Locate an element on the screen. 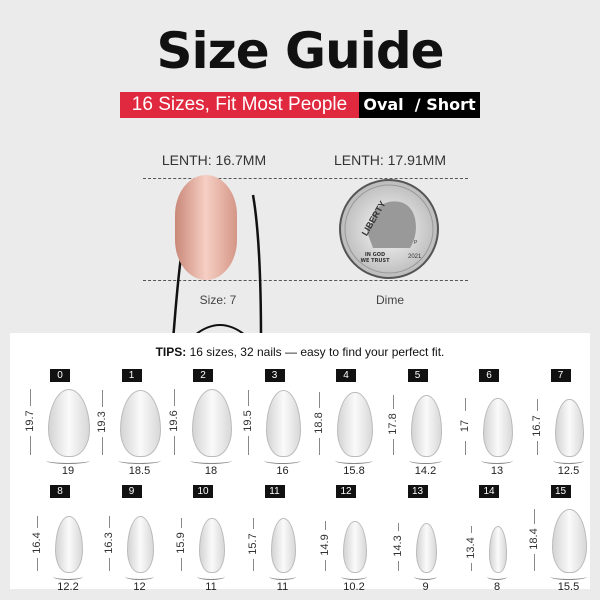  size-label: 6 is located at coordinates (489, 375).